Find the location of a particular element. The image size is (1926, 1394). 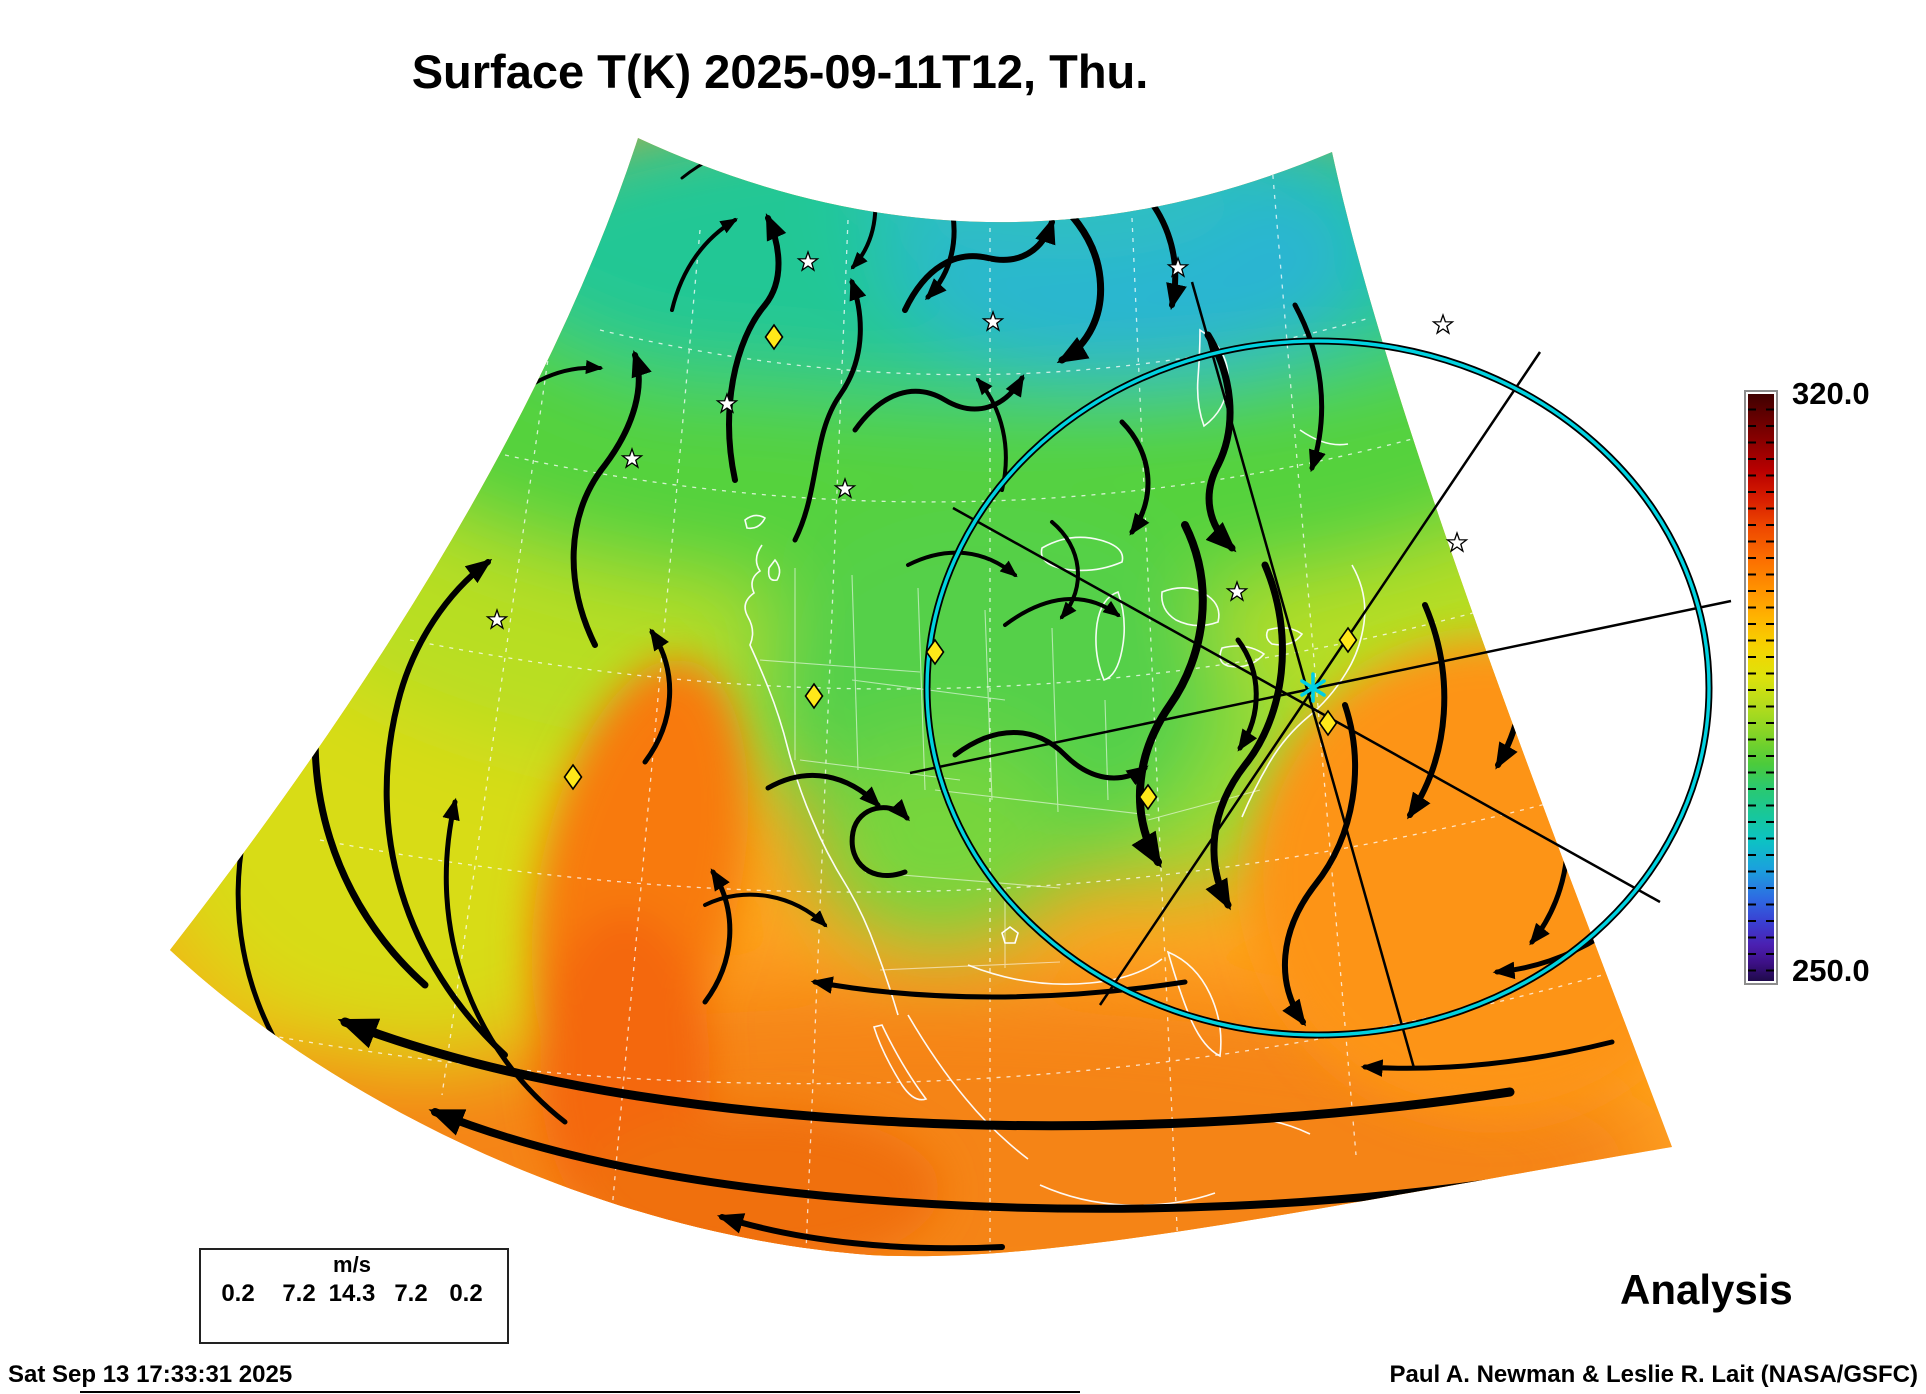

legend-value-1: 7.2 is located at coordinates (299, 1293).